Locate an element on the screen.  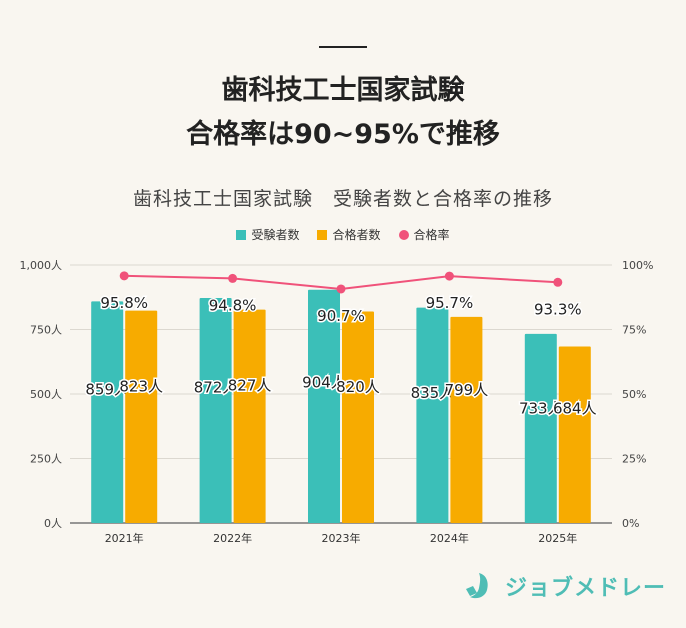
logo: ジョブメドレー is located at coordinates (565, 586).